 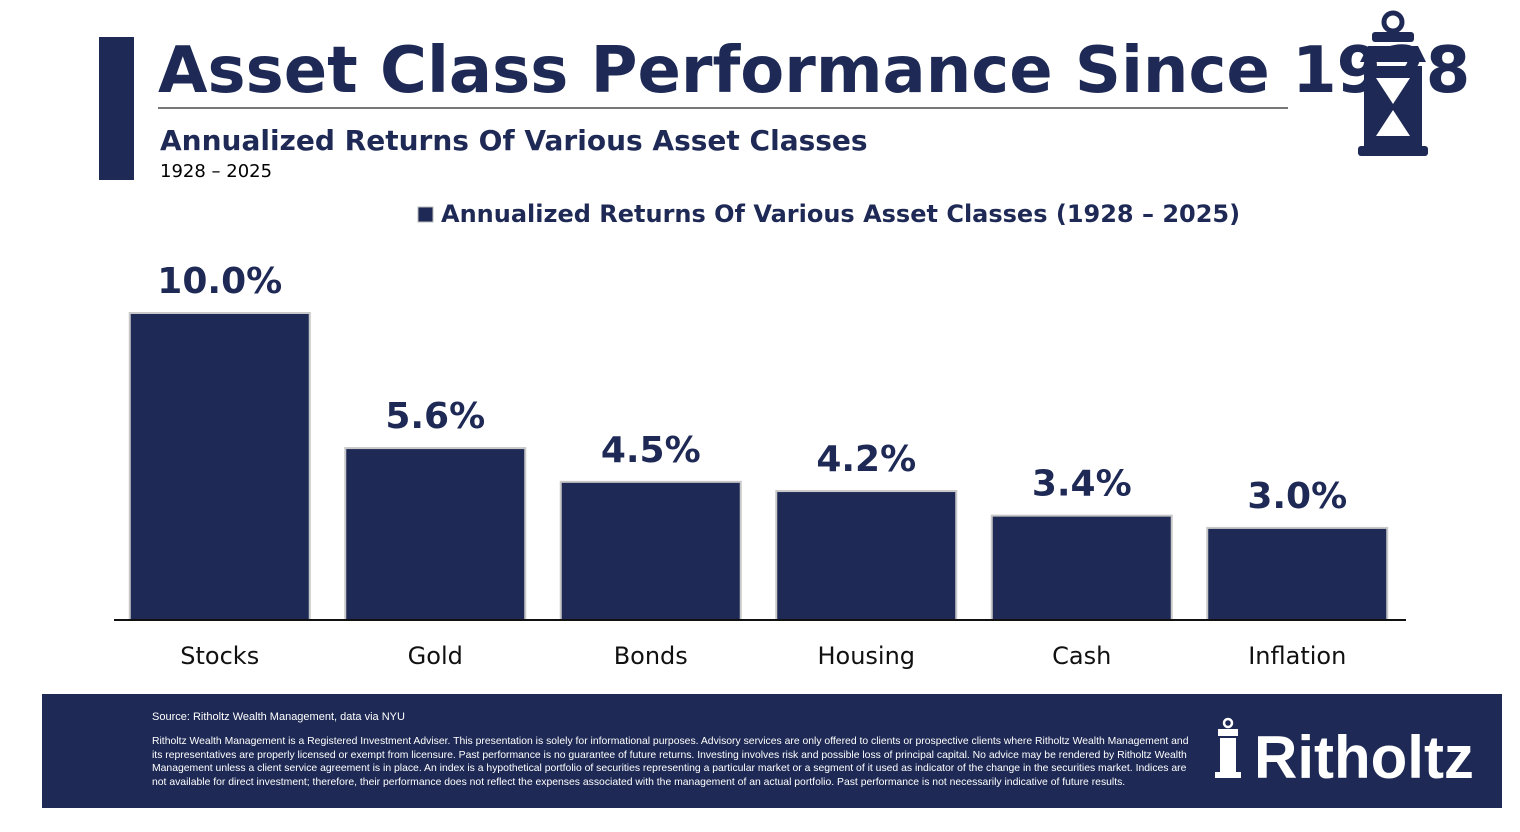 What do you see at coordinates (435, 416) in the screenshot?
I see `value-label: 5.6%` at bounding box center [435, 416].